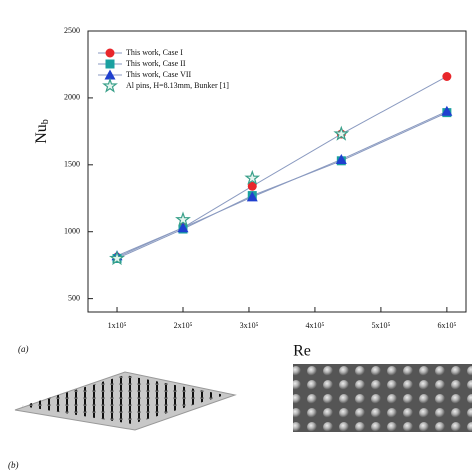 The height and width of the screenshot is (475, 472). I want to click on y-tick-label: 500, so click(74, 297).